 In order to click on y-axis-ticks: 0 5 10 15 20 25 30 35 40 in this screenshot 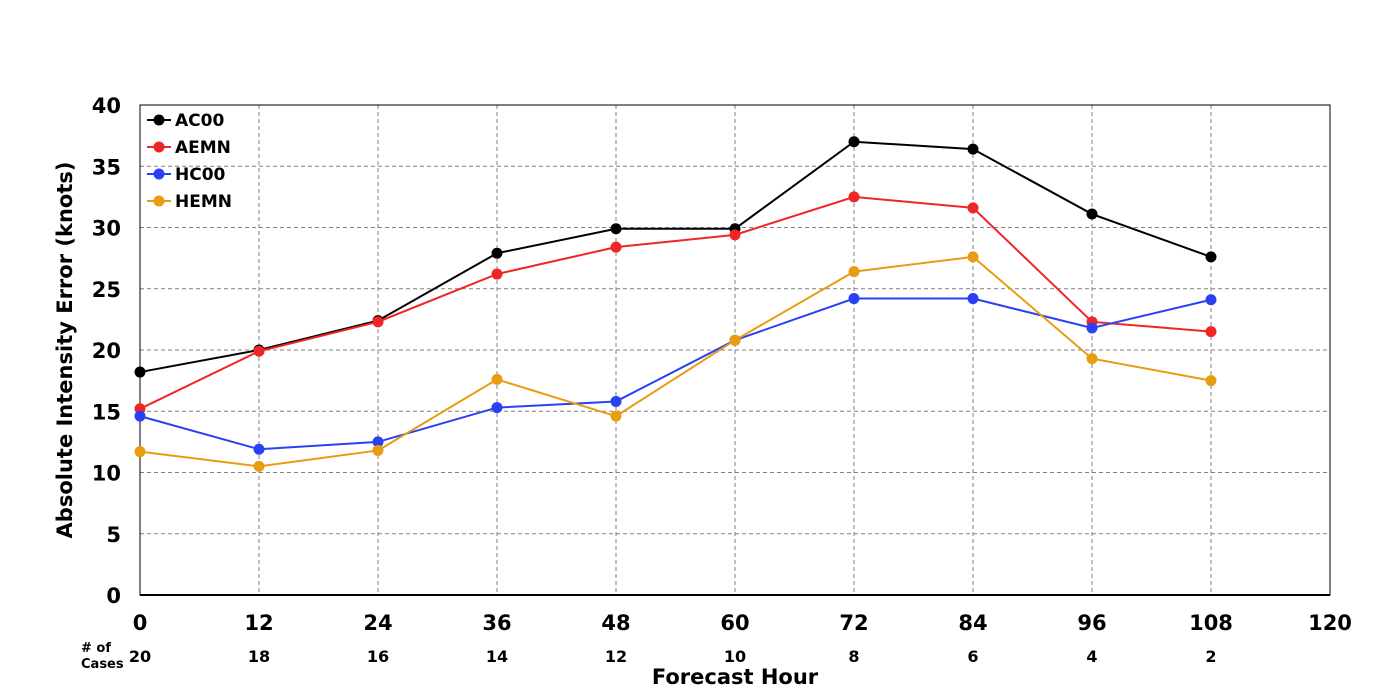, I will do `click(106, 351)`.